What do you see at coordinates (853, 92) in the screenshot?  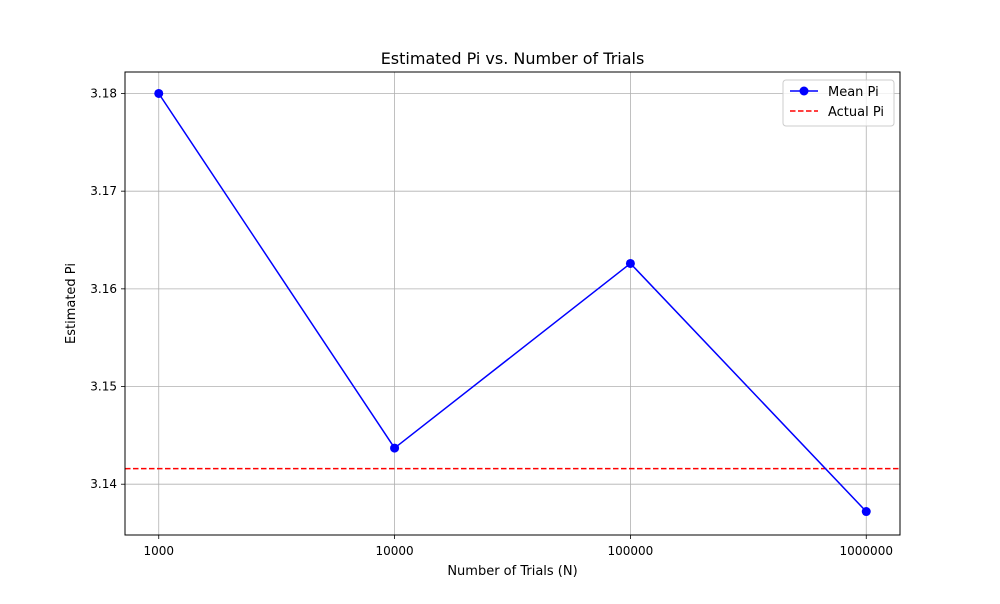 I see `legend-label-mean-pi: Mean Pi` at bounding box center [853, 92].